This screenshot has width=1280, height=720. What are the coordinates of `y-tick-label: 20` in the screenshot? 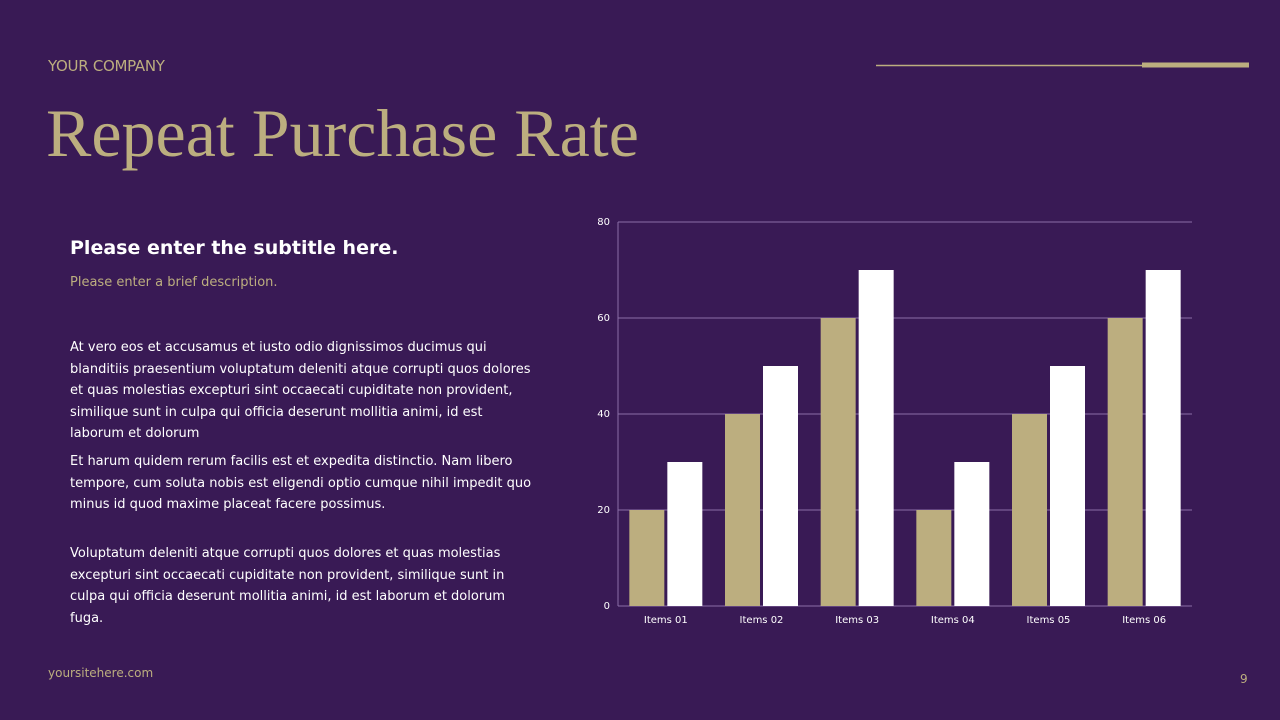 It's located at (603, 510).